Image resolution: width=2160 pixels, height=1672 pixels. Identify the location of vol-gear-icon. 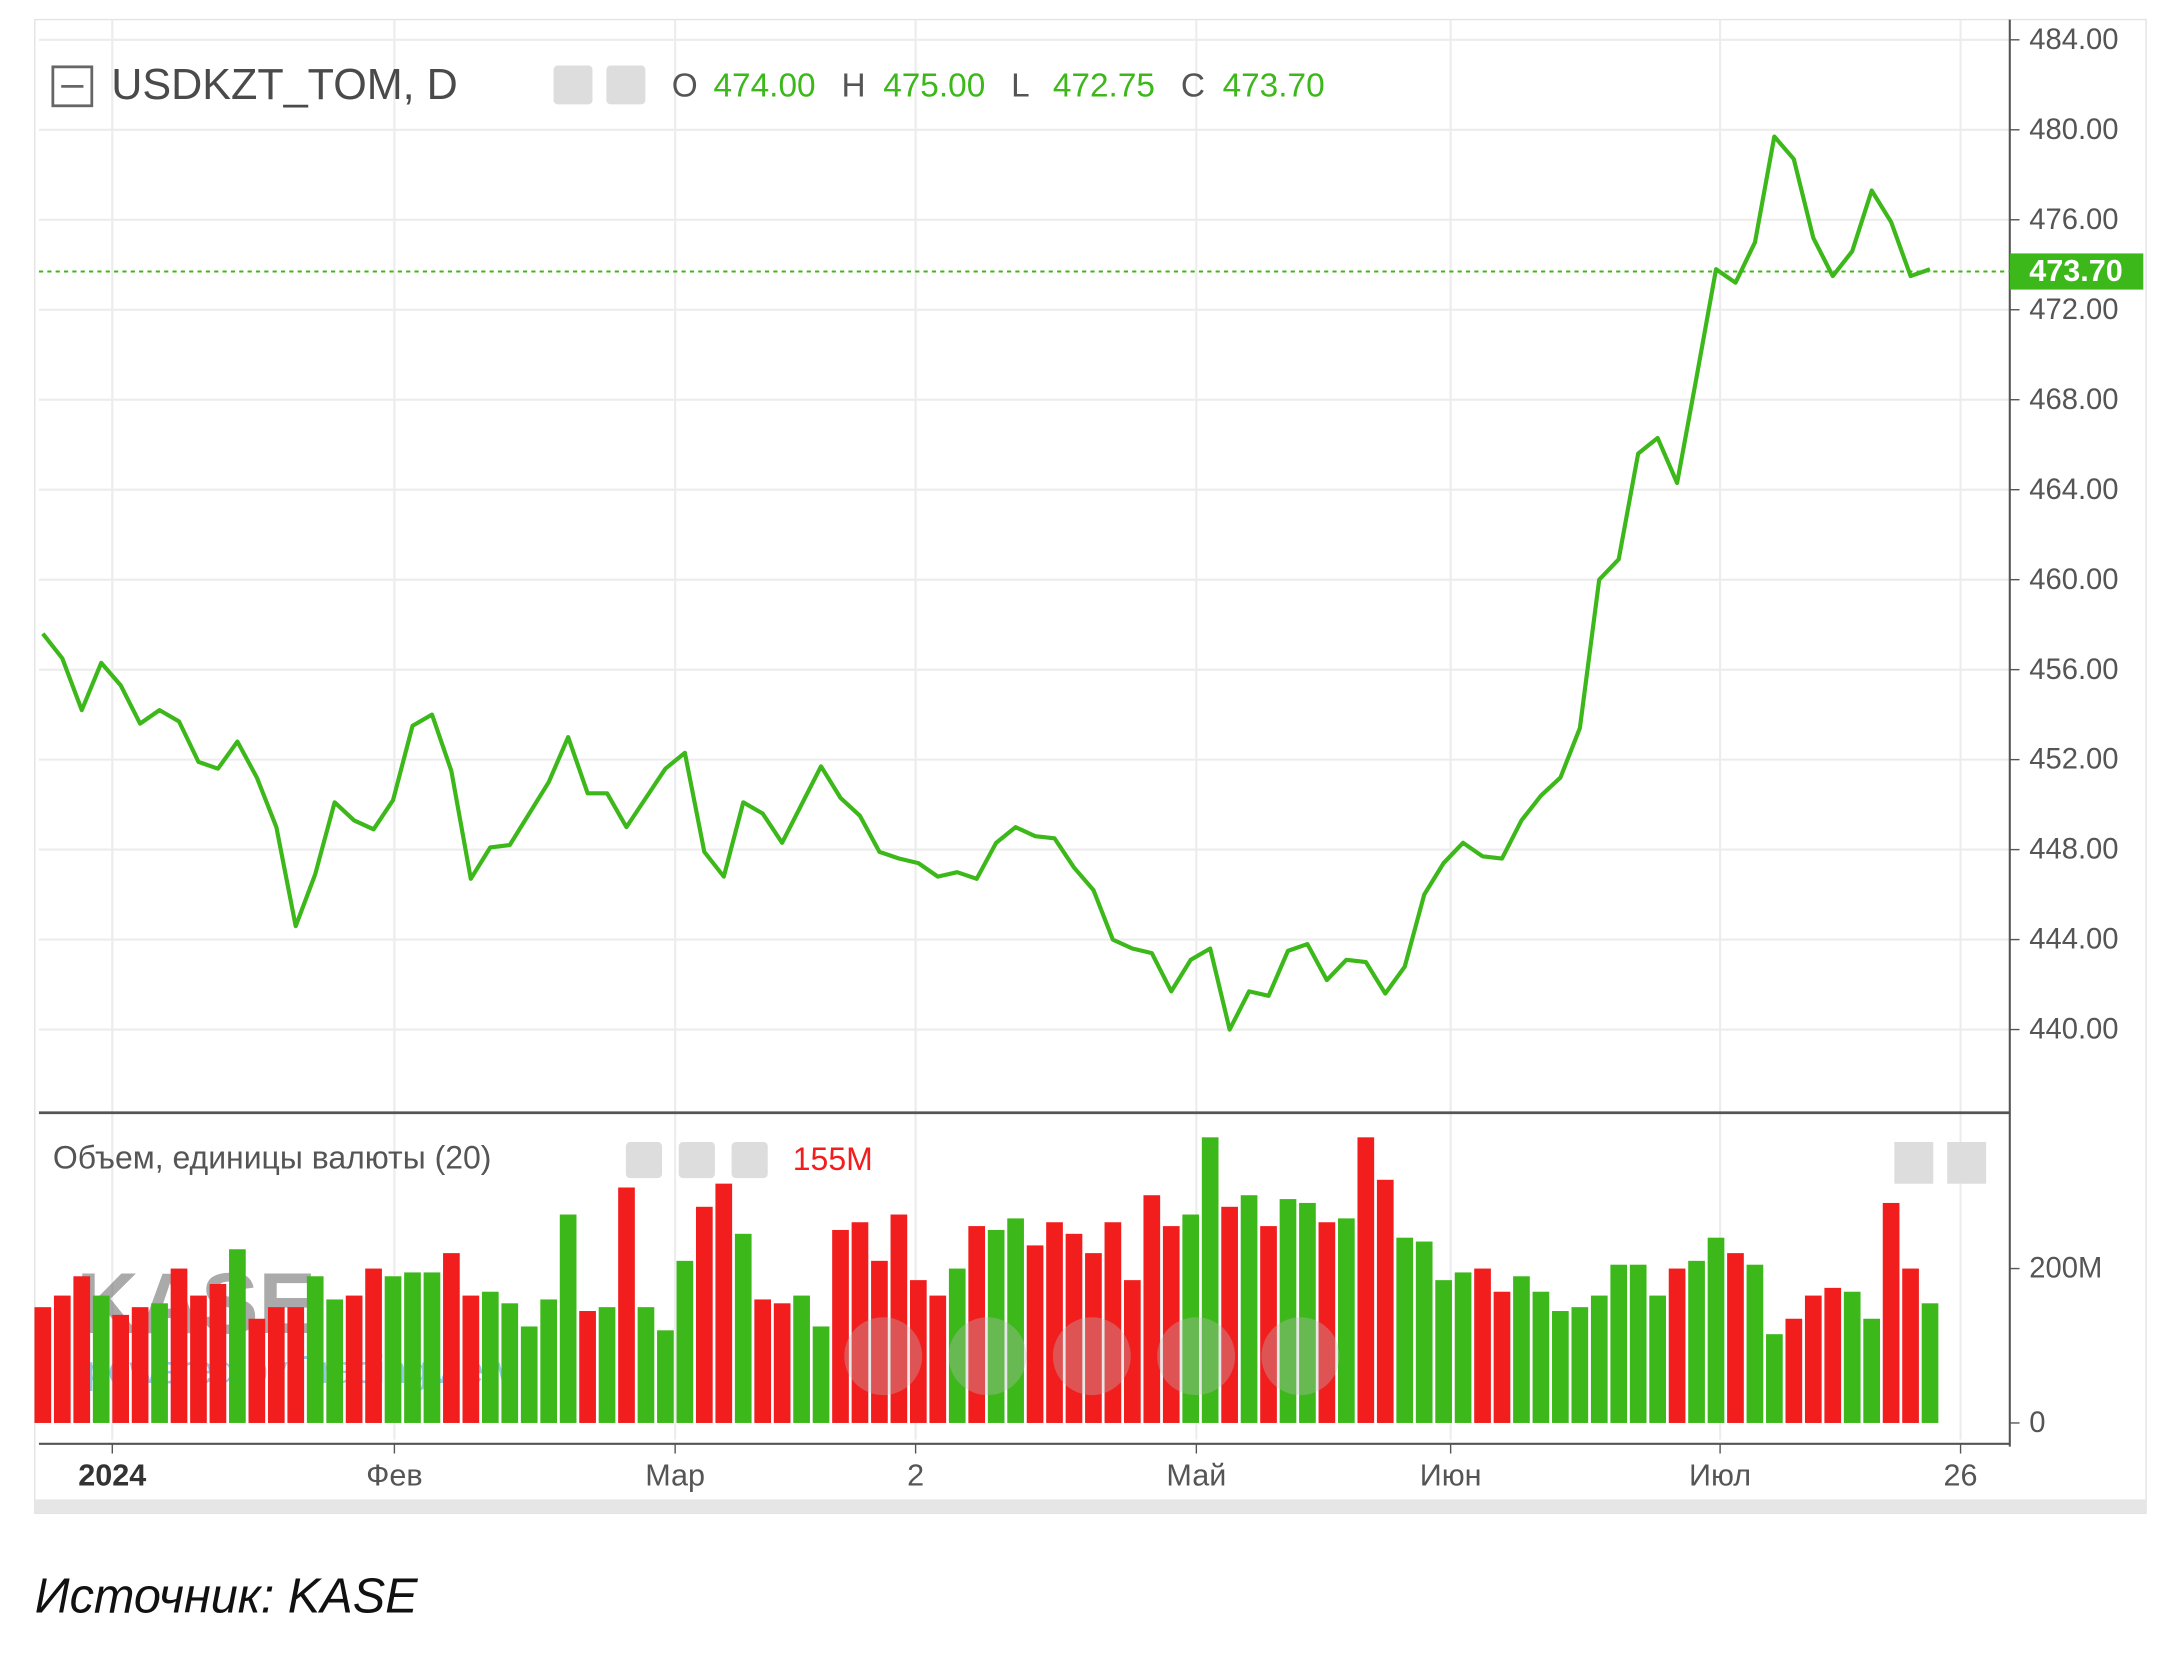
(696, 1160).